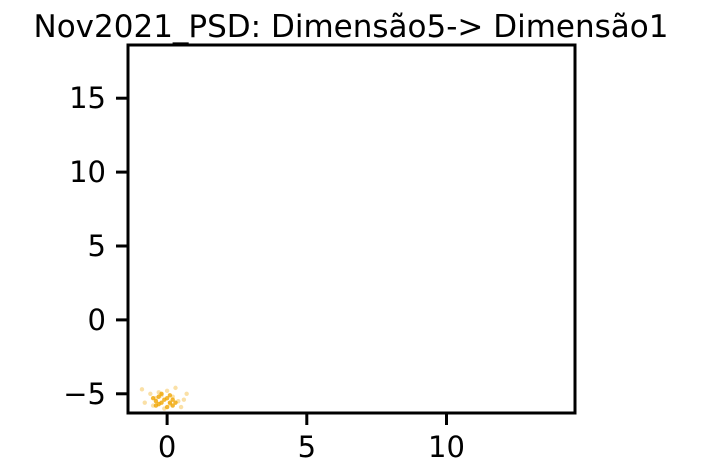 The image size is (703, 475). I want to click on y-tick-label: 15, so click(87, 98).